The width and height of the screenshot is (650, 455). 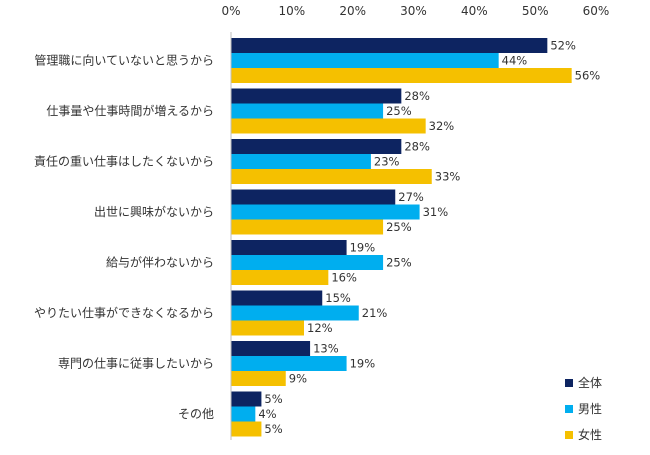 What do you see at coordinates (515, 61) in the screenshot?
I see `data-label: 44%` at bounding box center [515, 61].